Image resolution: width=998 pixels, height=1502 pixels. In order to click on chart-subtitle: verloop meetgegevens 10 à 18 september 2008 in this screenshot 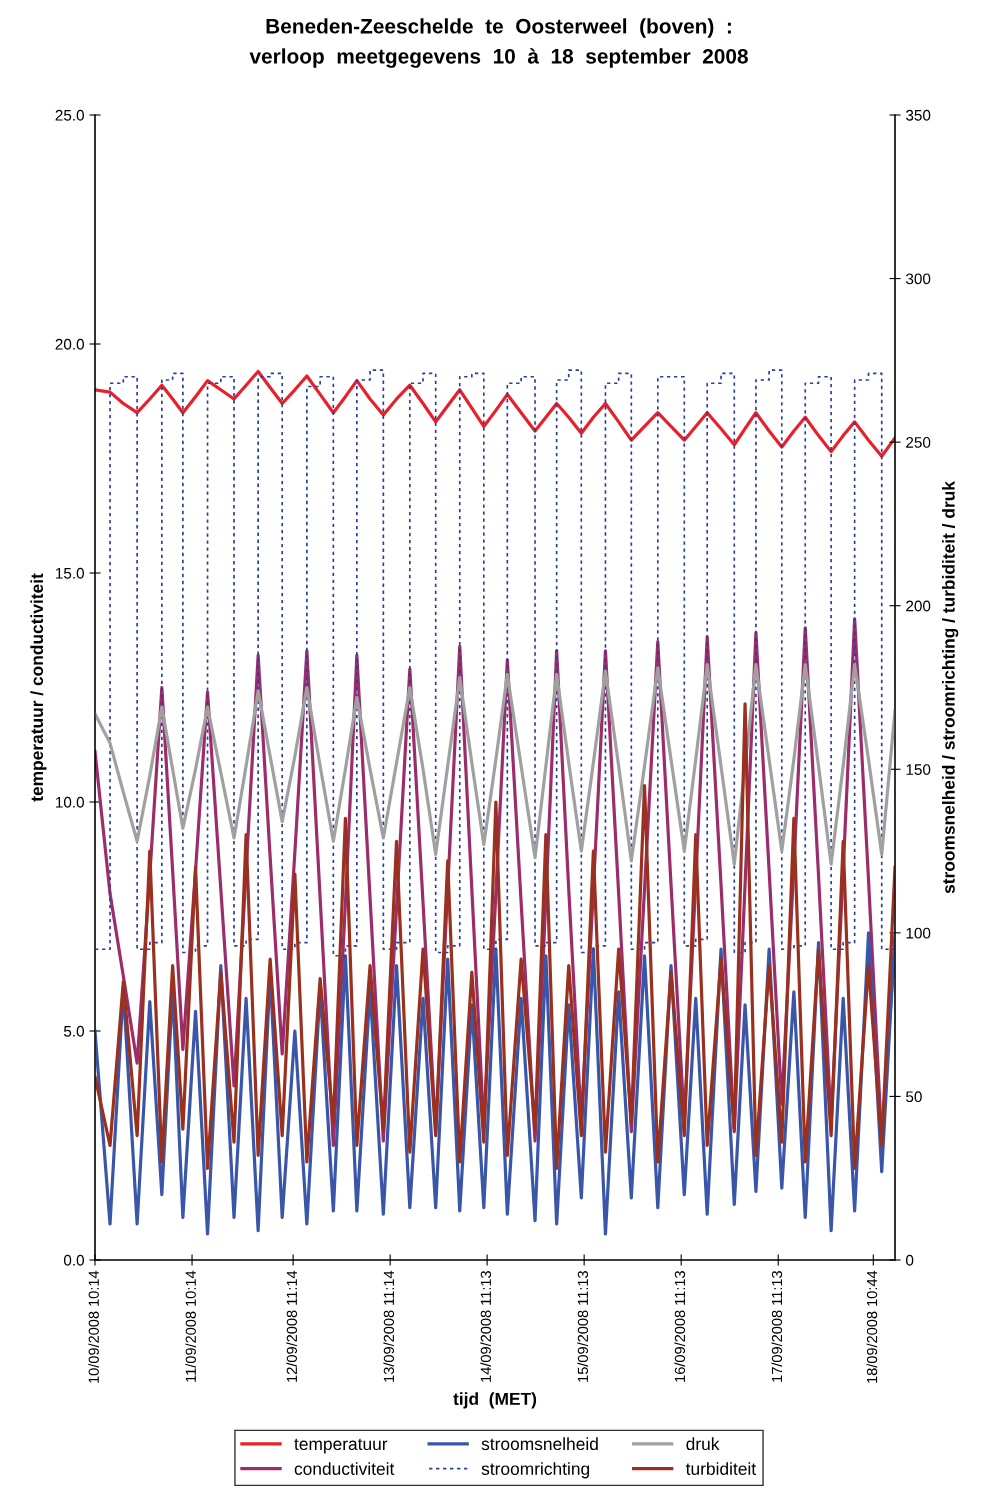, I will do `click(498, 58)`.